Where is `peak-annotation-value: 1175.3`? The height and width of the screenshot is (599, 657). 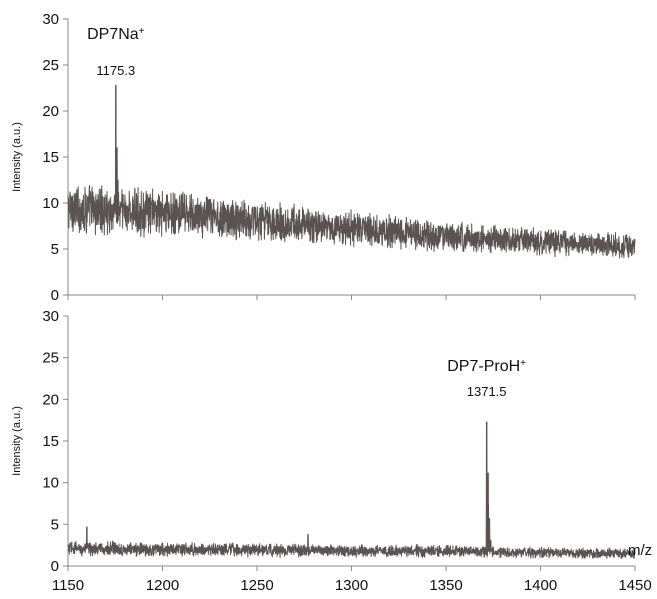 peak-annotation-value: 1175.3 is located at coordinates (115, 70).